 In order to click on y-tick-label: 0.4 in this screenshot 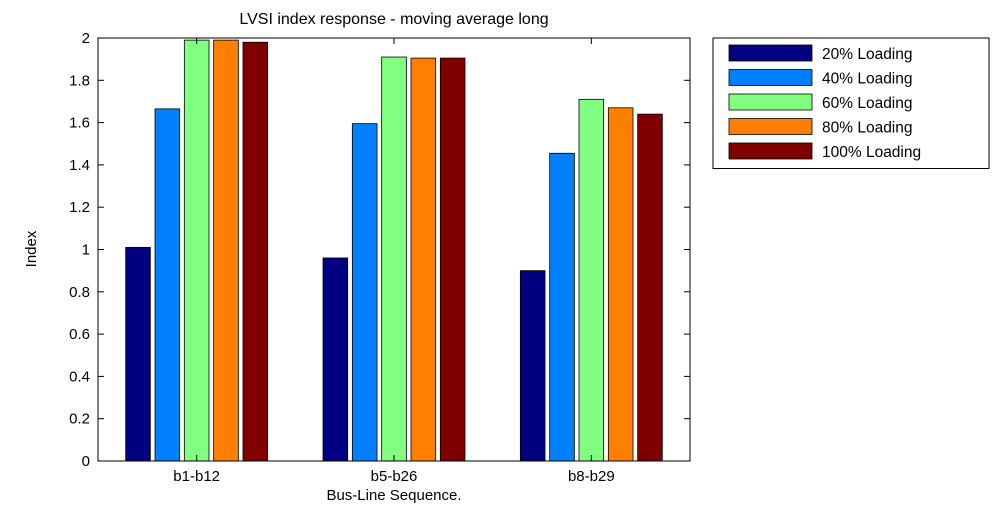, I will do `click(79, 376)`.